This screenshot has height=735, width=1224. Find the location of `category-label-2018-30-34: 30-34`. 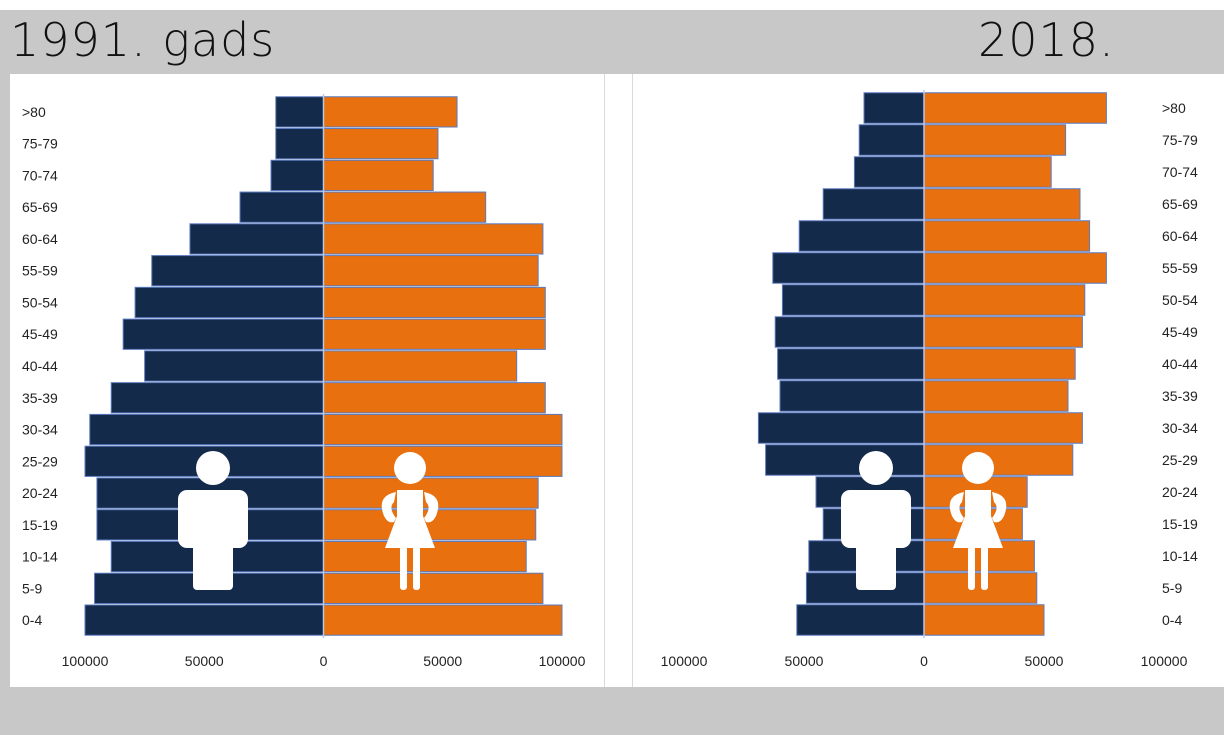

category-label-2018-30-34: 30-34 is located at coordinates (1180, 428).